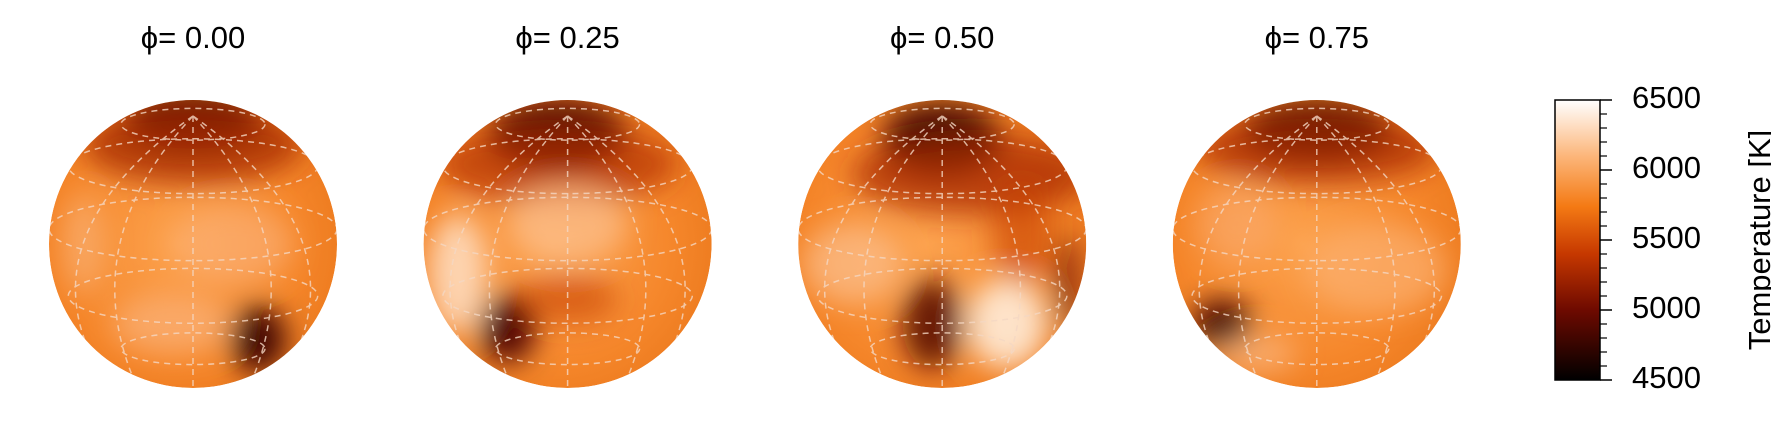 The image size is (1771, 434). I want to click on star-panel: ϕ= 0.25, so click(567, 204).